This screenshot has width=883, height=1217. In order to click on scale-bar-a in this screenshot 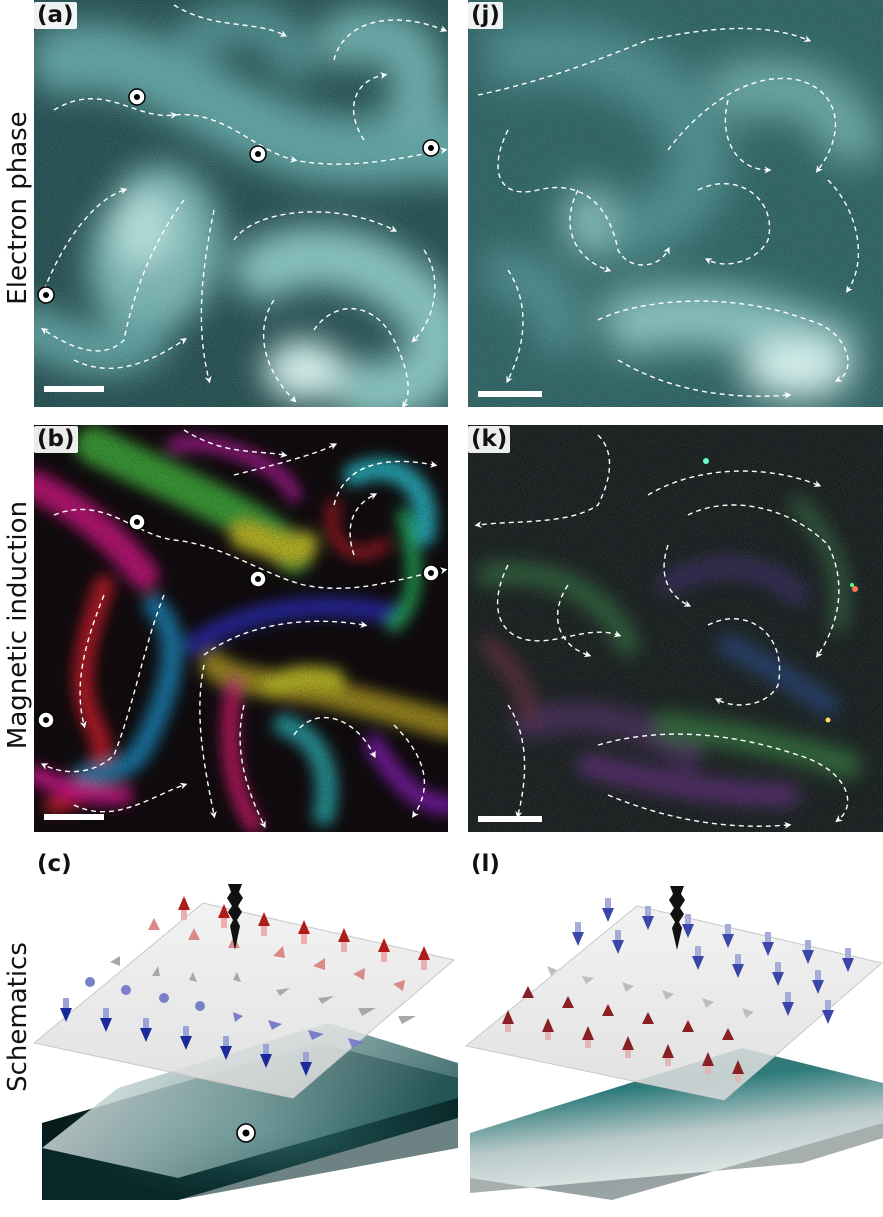, I will do `click(74, 389)`.